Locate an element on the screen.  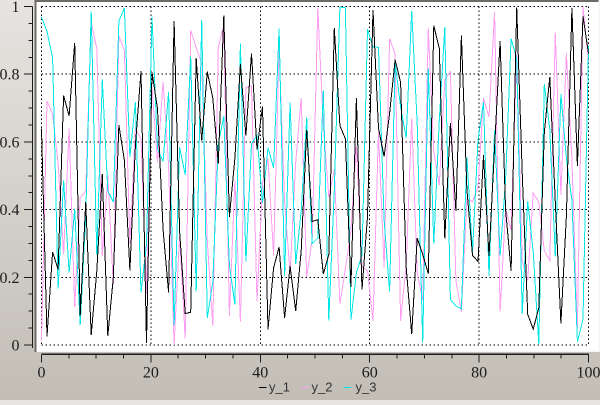
svg-text: 0.8 is located at coordinates (10, 75).